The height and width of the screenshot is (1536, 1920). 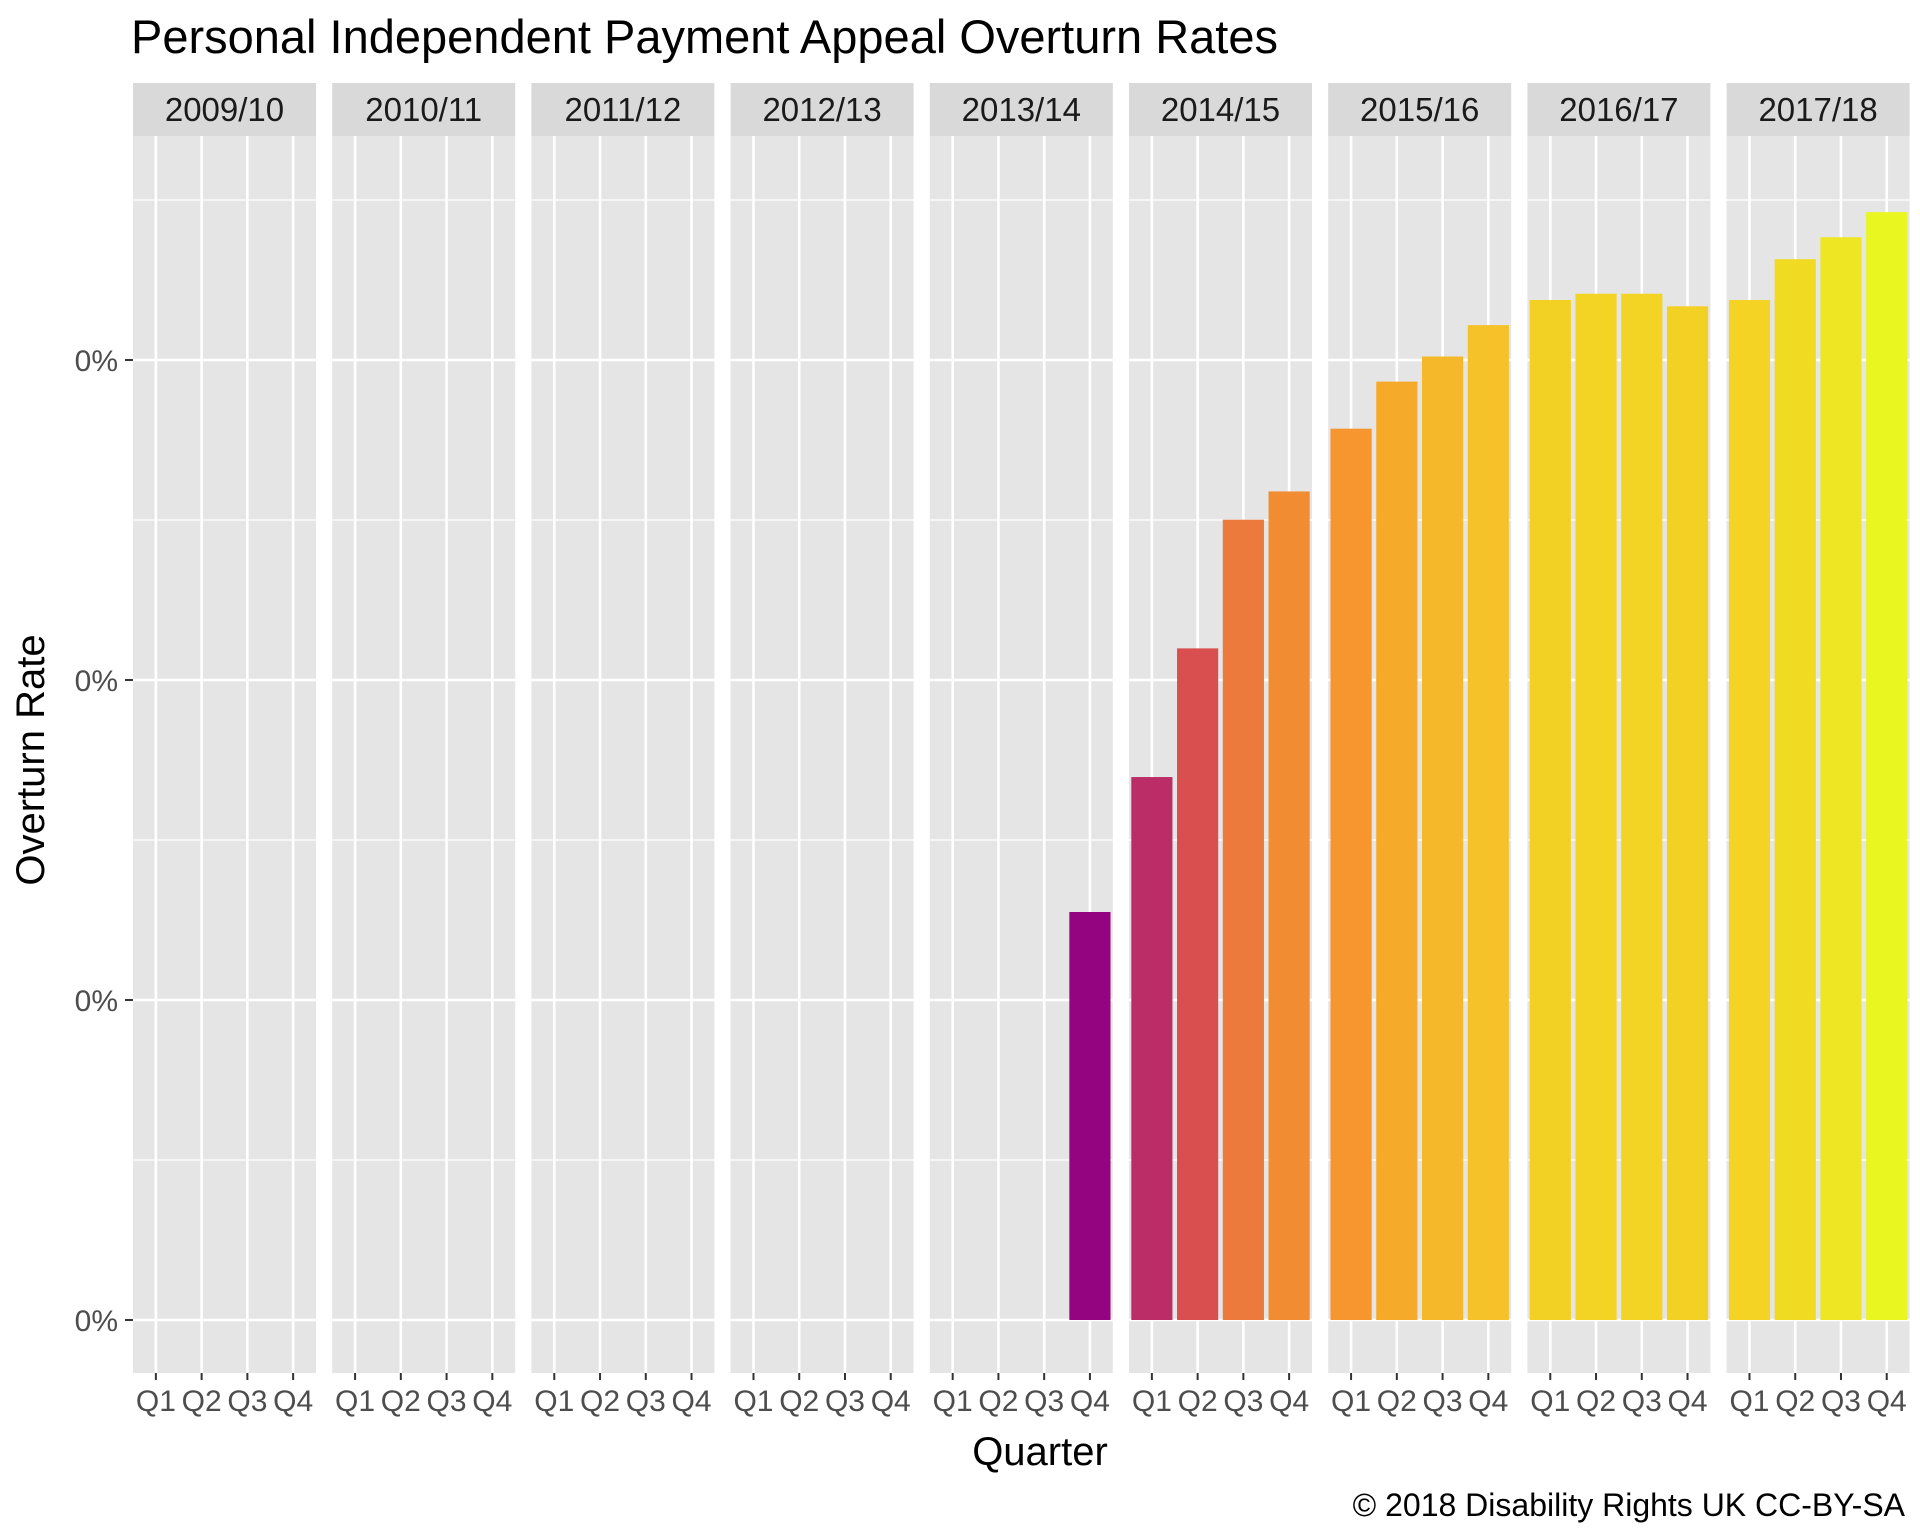 I want to click on facet-label: 2014/15, so click(x=1220, y=109).